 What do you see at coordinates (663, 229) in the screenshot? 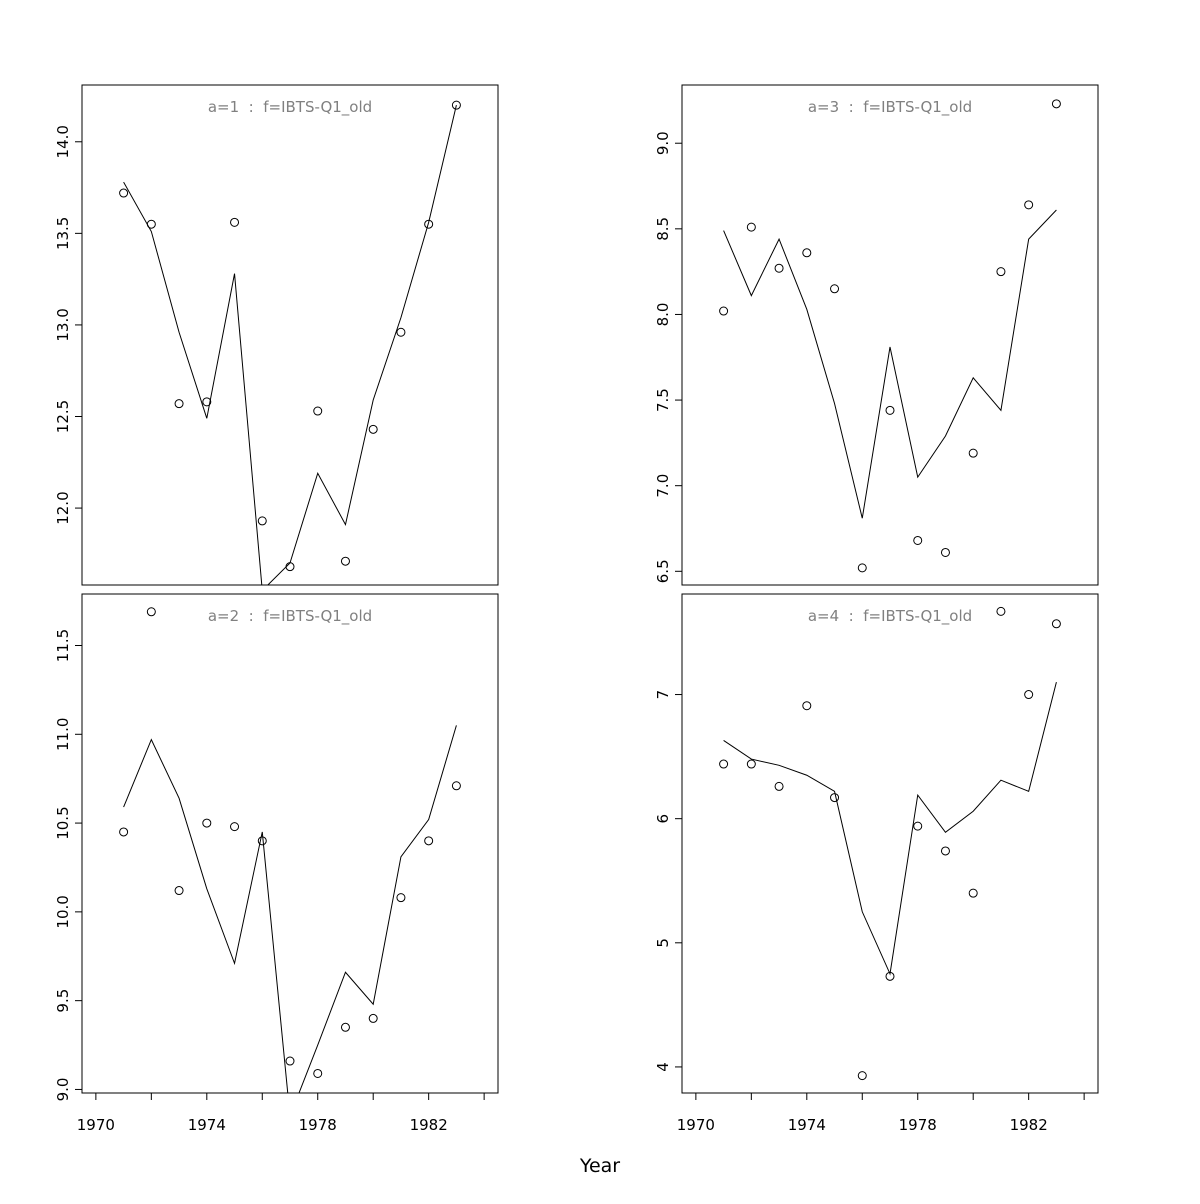
I see `y-tick-label: 8.5` at bounding box center [663, 229].